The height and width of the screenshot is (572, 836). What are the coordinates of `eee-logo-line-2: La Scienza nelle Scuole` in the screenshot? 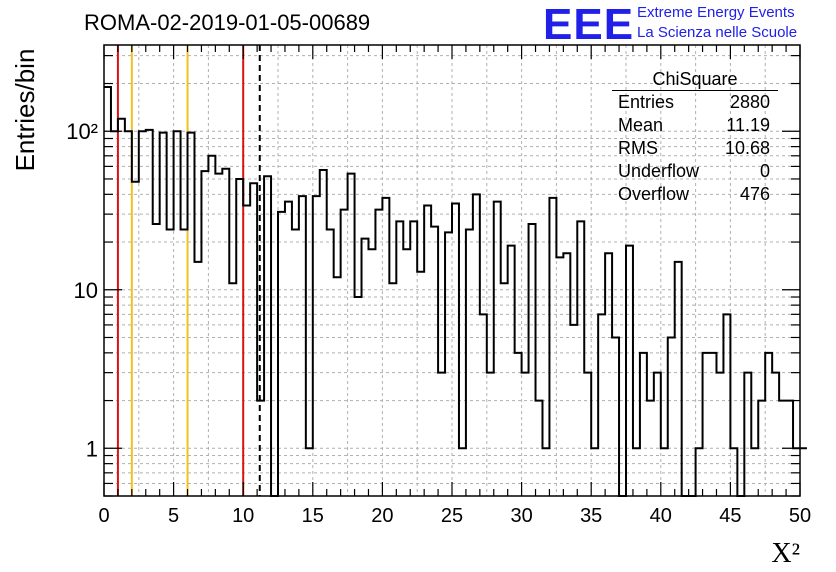 It's located at (717, 32).